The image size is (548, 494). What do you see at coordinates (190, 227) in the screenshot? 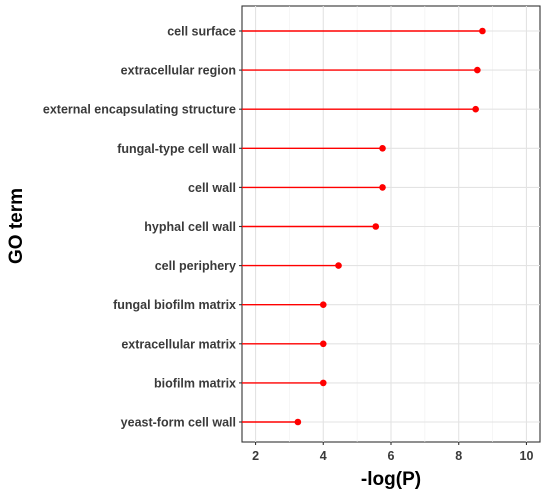
I see `y-tick-label: hyphal cell wall` at bounding box center [190, 227].